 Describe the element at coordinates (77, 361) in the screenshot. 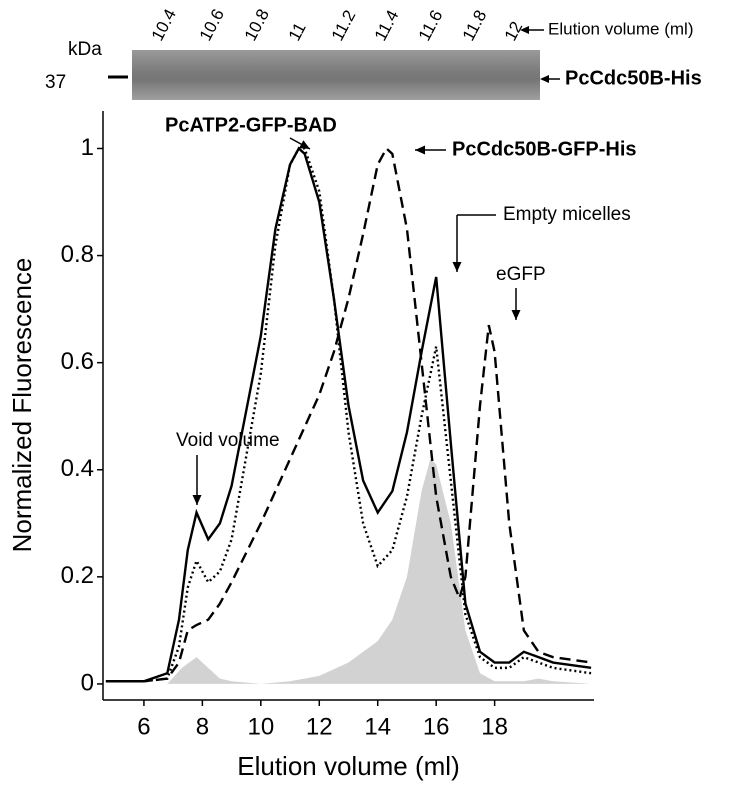

I see `y-tick-label: 0.6` at that location.